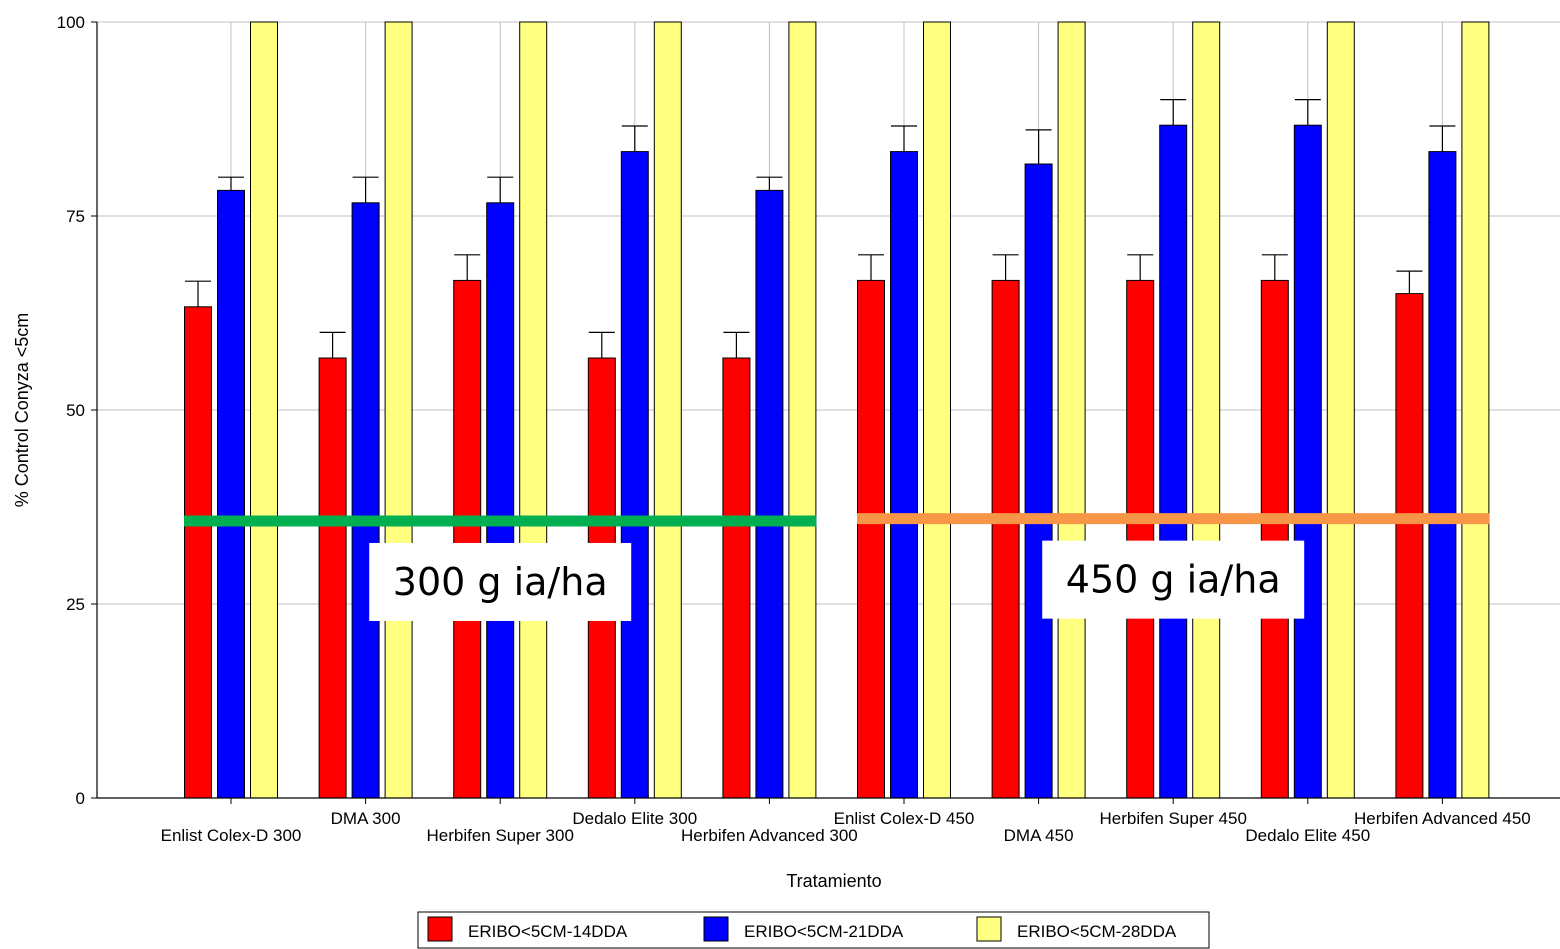 The width and height of the screenshot is (1560, 949). What do you see at coordinates (769, 835) in the screenshot?
I see `x-tick-label: Herbifen Advanced 300` at bounding box center [769, 835].